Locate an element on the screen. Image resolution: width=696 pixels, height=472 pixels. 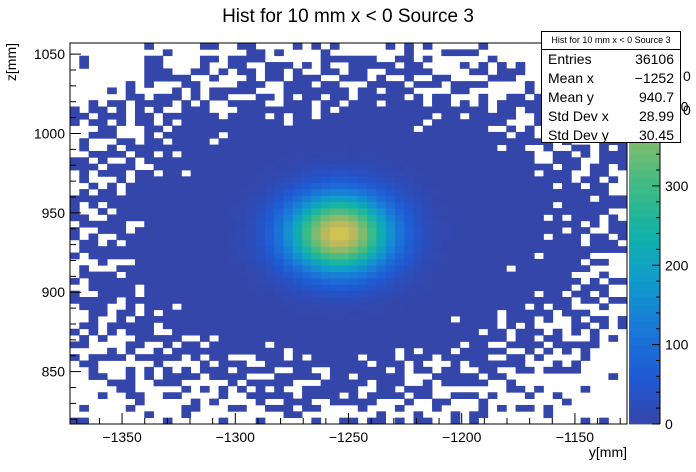
stats-row-mean-y: Mean y 940.7 is located at coordinates (611, 97).